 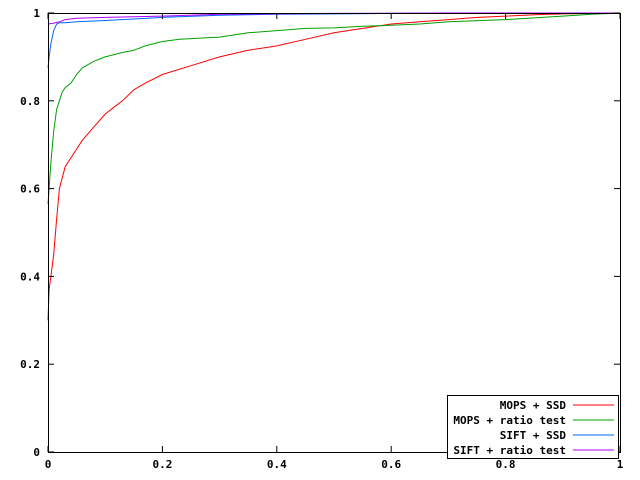 I want to click on legend-label: SIFT + ratio test, so click(x=509, y=450).